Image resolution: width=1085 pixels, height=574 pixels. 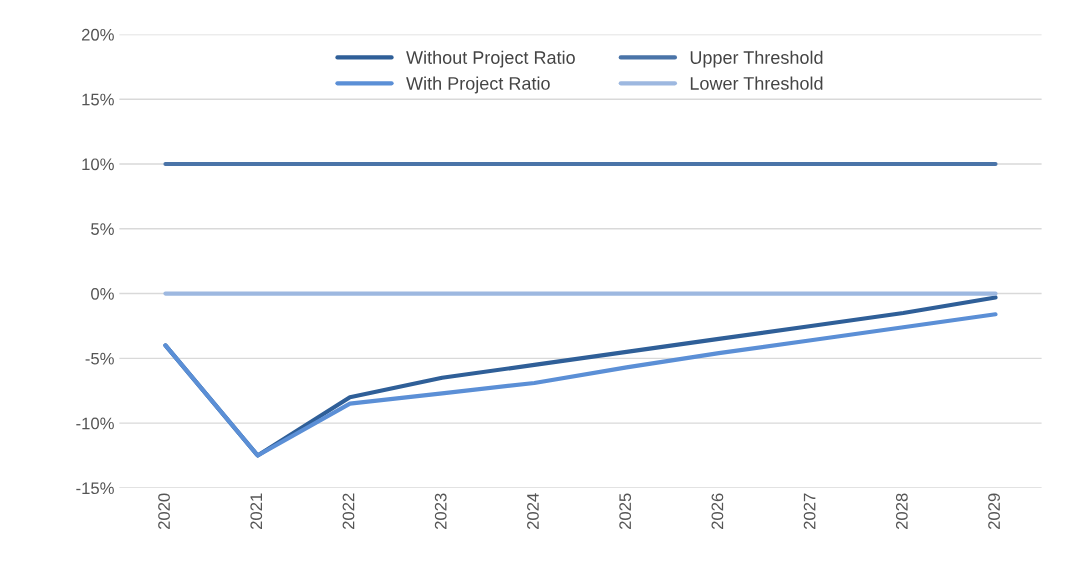 I want to click on x-tick-label: 2029, so click(x=994, y=511).